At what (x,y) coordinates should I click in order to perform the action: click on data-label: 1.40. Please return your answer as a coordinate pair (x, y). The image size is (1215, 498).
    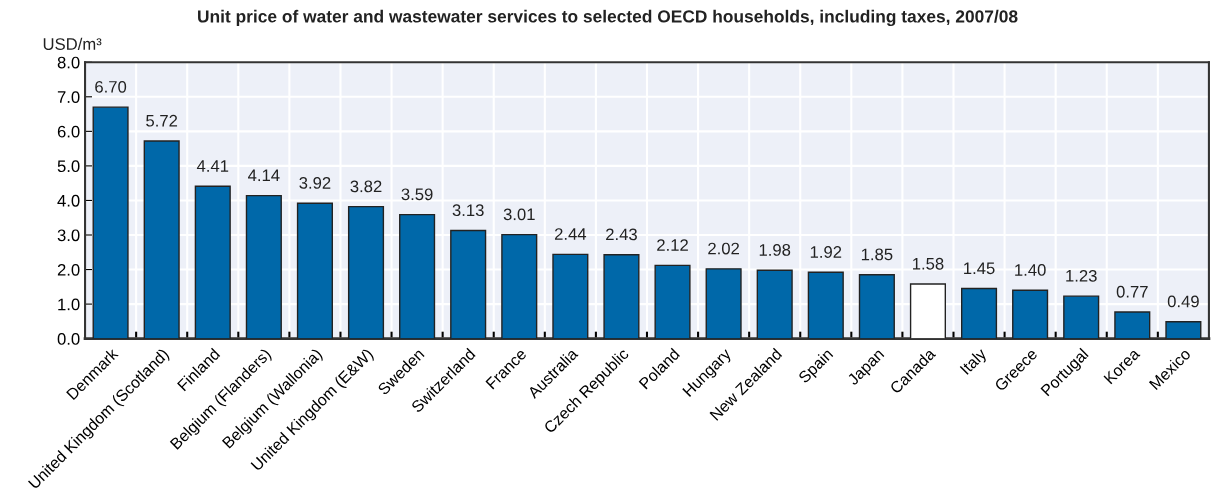
    Looking at the image, I should click on (1030, 270).